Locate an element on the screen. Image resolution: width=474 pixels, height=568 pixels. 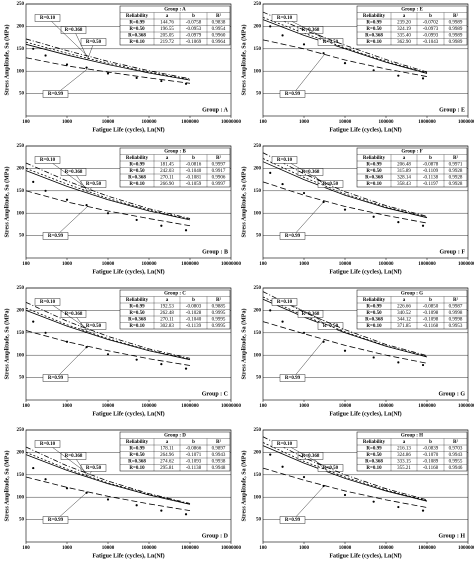
table-cell: 0.9838 is located at coordinates (219, 22).